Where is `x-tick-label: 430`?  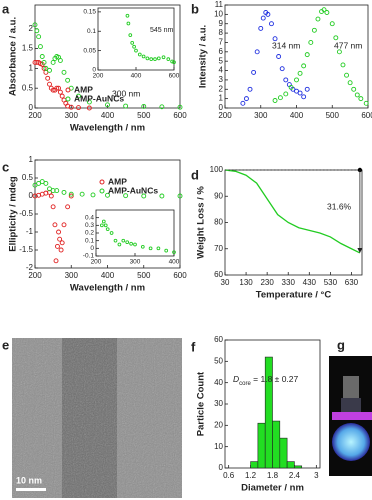
x-tick-label: 430 is located at coordinates (310, 282).